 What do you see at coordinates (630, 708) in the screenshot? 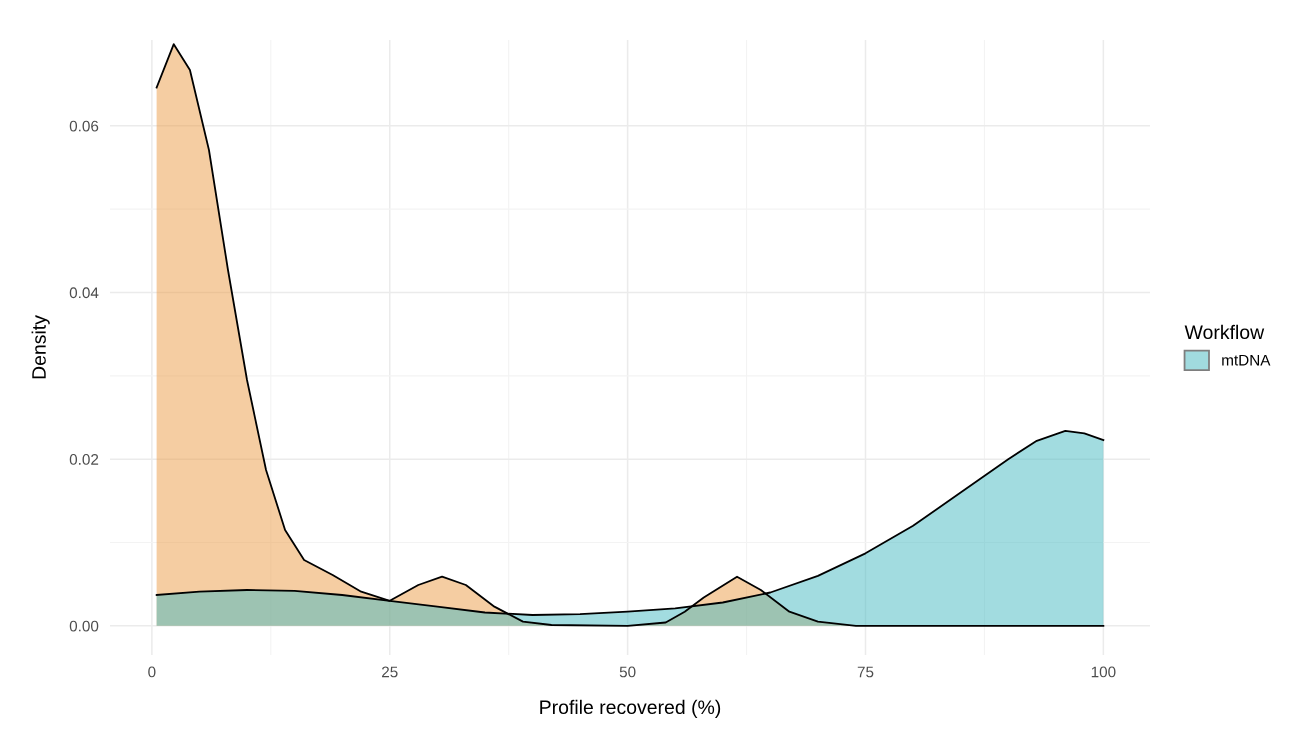
I see `x-axis-title: Profile recovered (%)` at bounding box center [630, 708].